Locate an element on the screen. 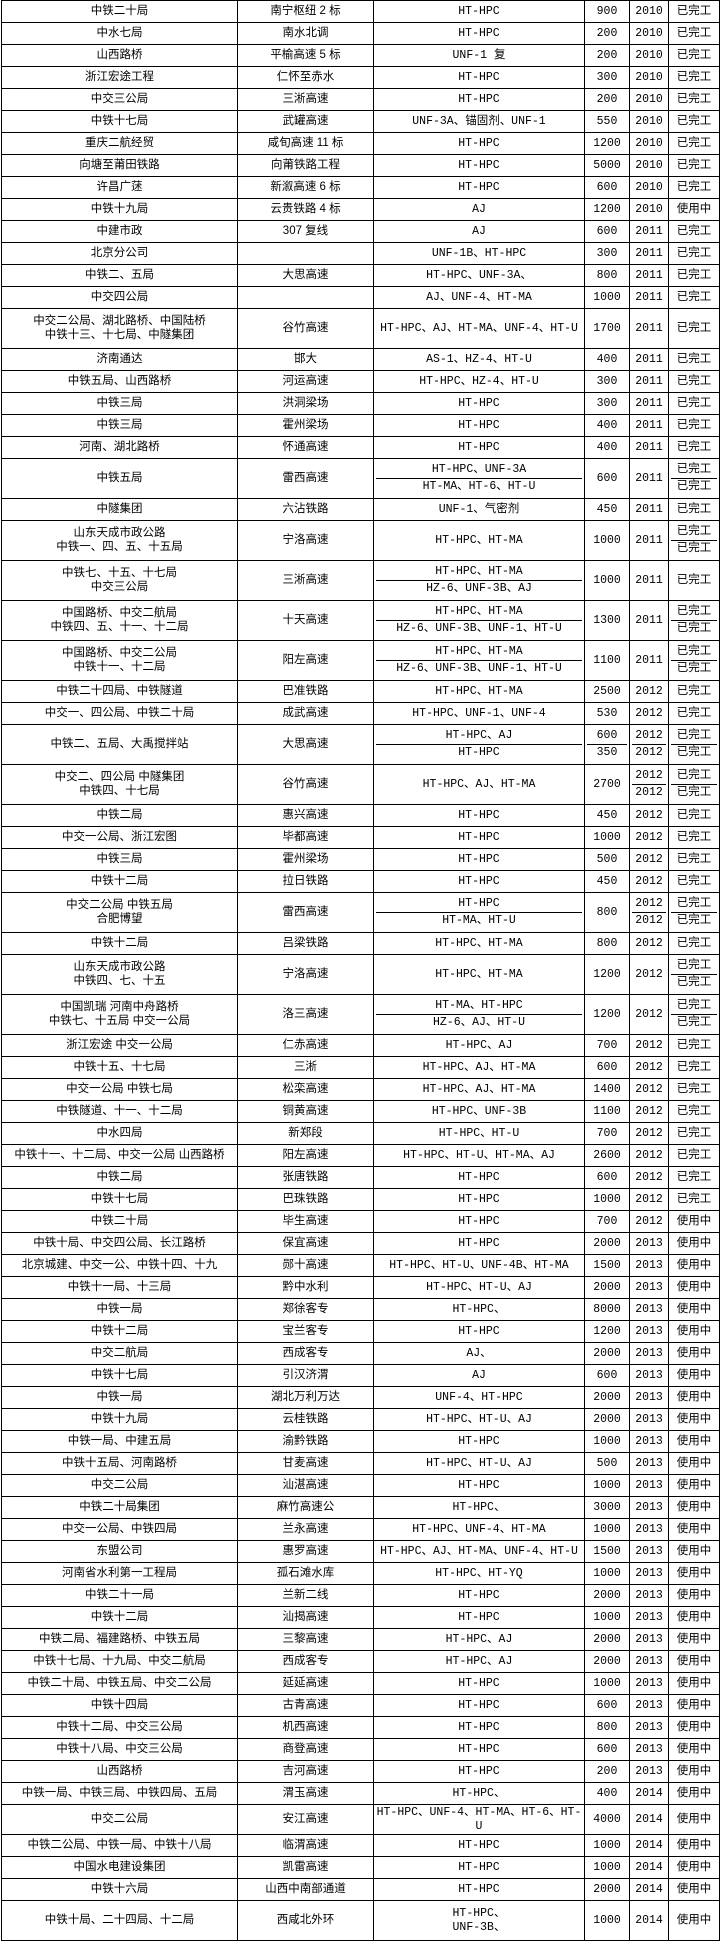 This screenshot has width=720, height=1941. cell-project: 仁怀至赤水 is located at coordinates (305, 77).